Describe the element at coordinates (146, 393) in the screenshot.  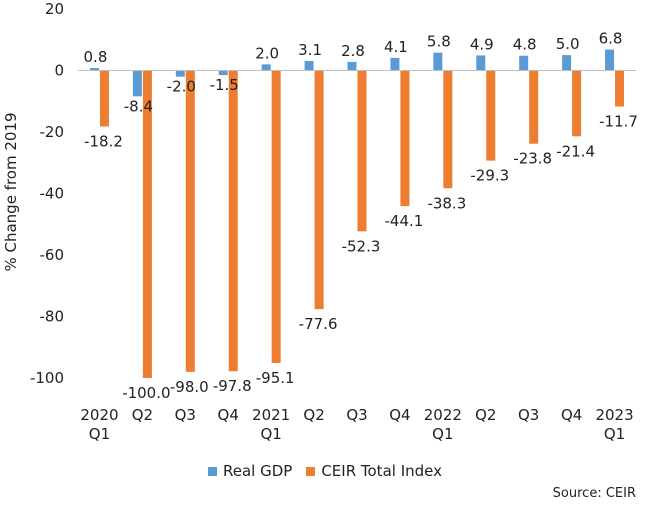
I see `data-label-ceir-index: -100.0` at that location.